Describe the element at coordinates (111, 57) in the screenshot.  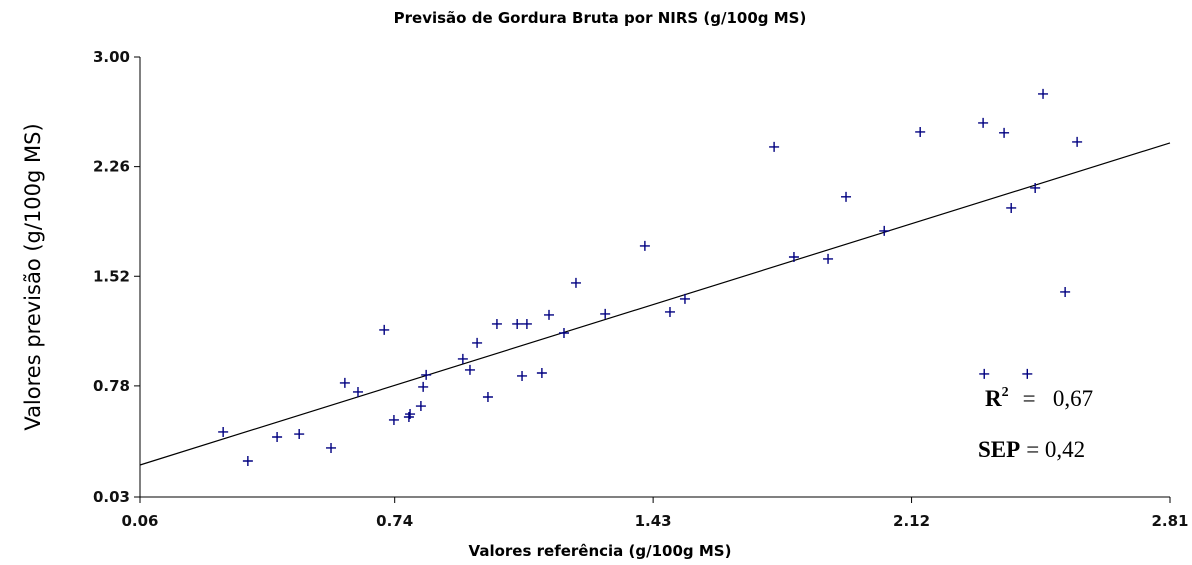
I see `y-tick-label: 3.00` at that location.